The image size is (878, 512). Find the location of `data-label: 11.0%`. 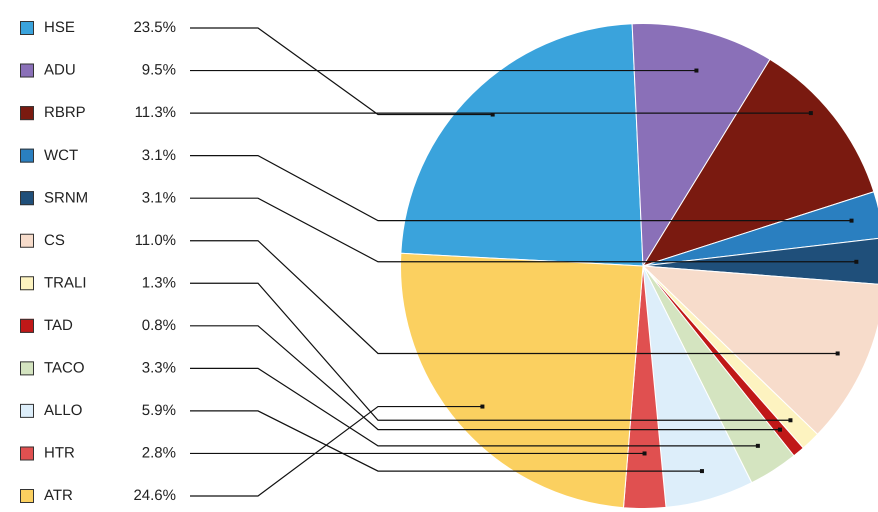

data-label: 11.0% is located at coordinates (155, 240).